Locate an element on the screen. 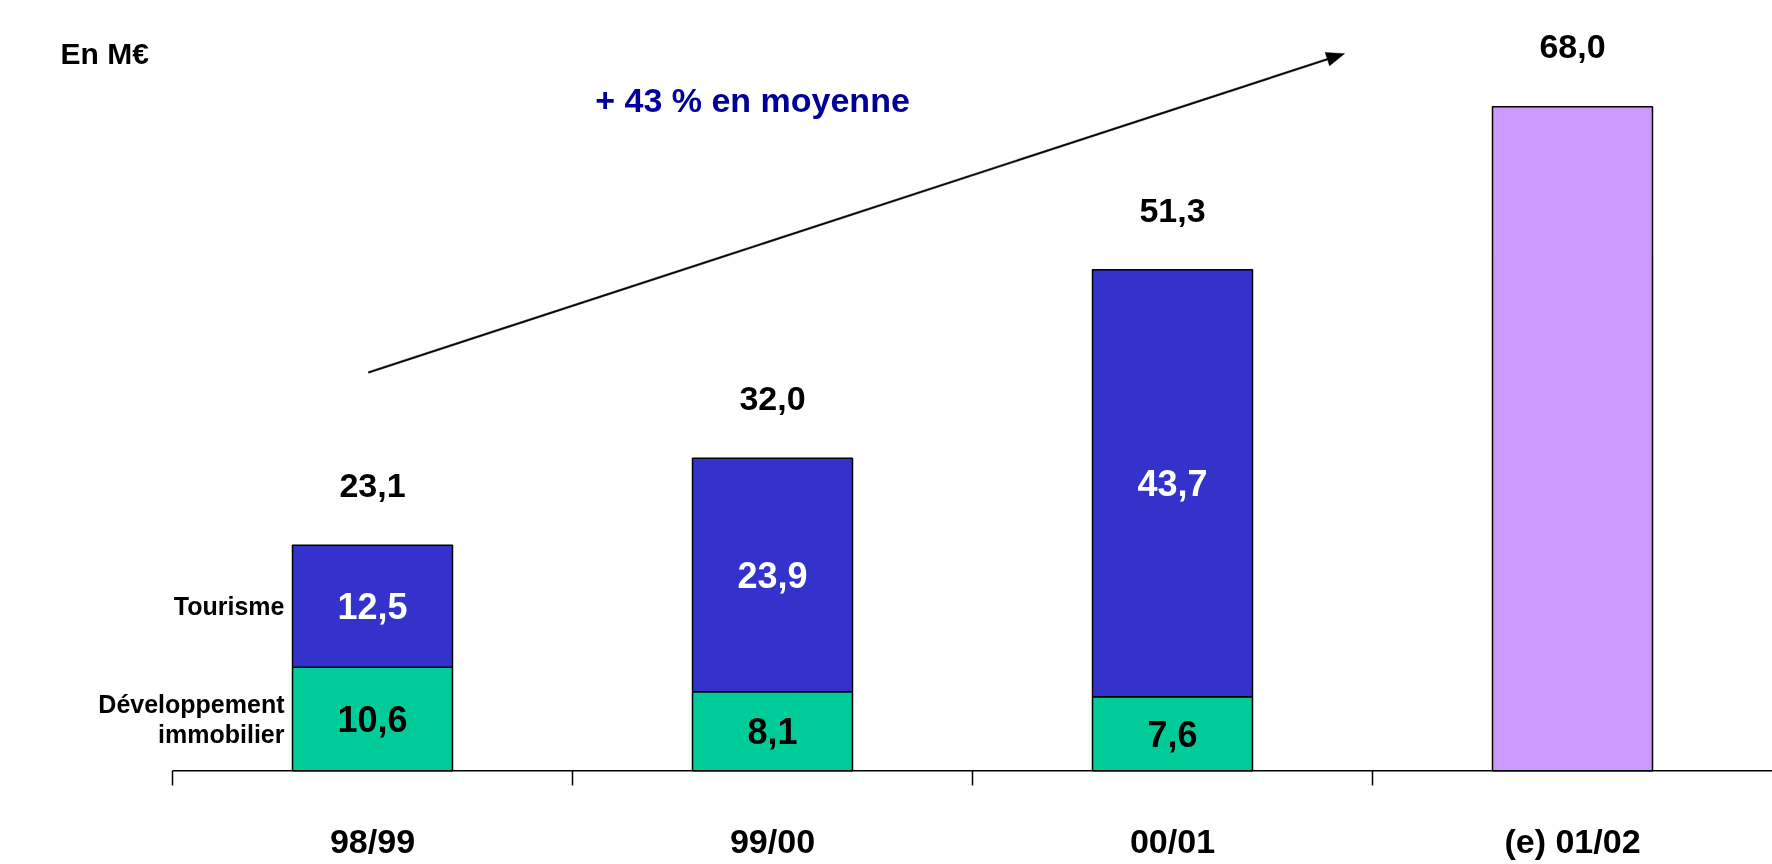 This screenshot has width=1772, height=864. total-label: 68,0 is located at coordinates (1572, 46).